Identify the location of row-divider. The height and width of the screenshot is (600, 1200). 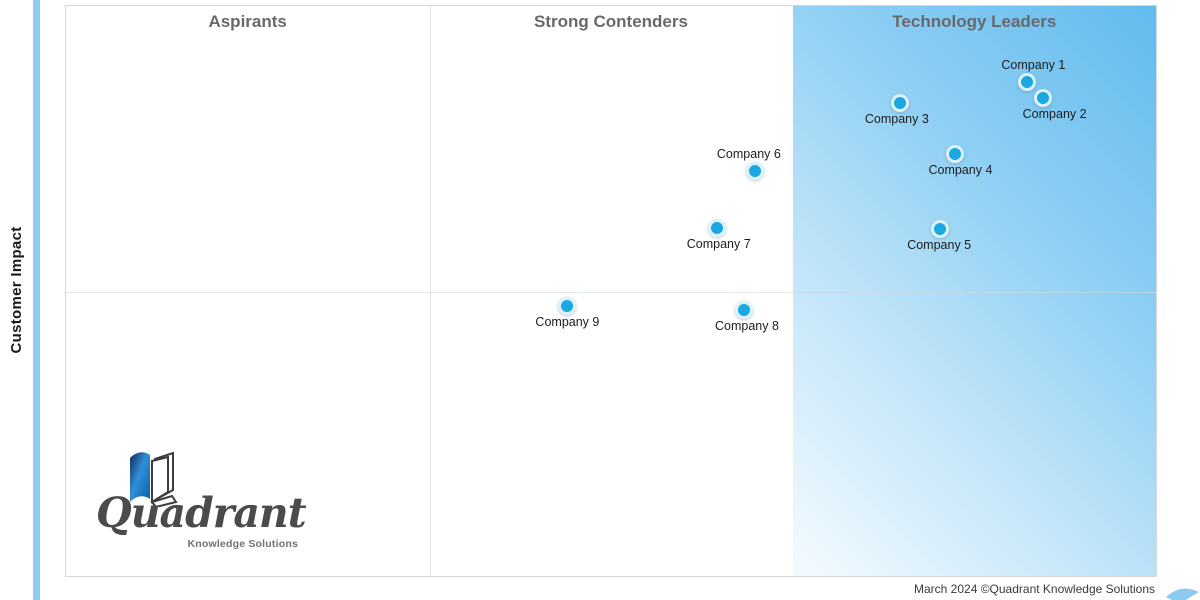
(611, 293).